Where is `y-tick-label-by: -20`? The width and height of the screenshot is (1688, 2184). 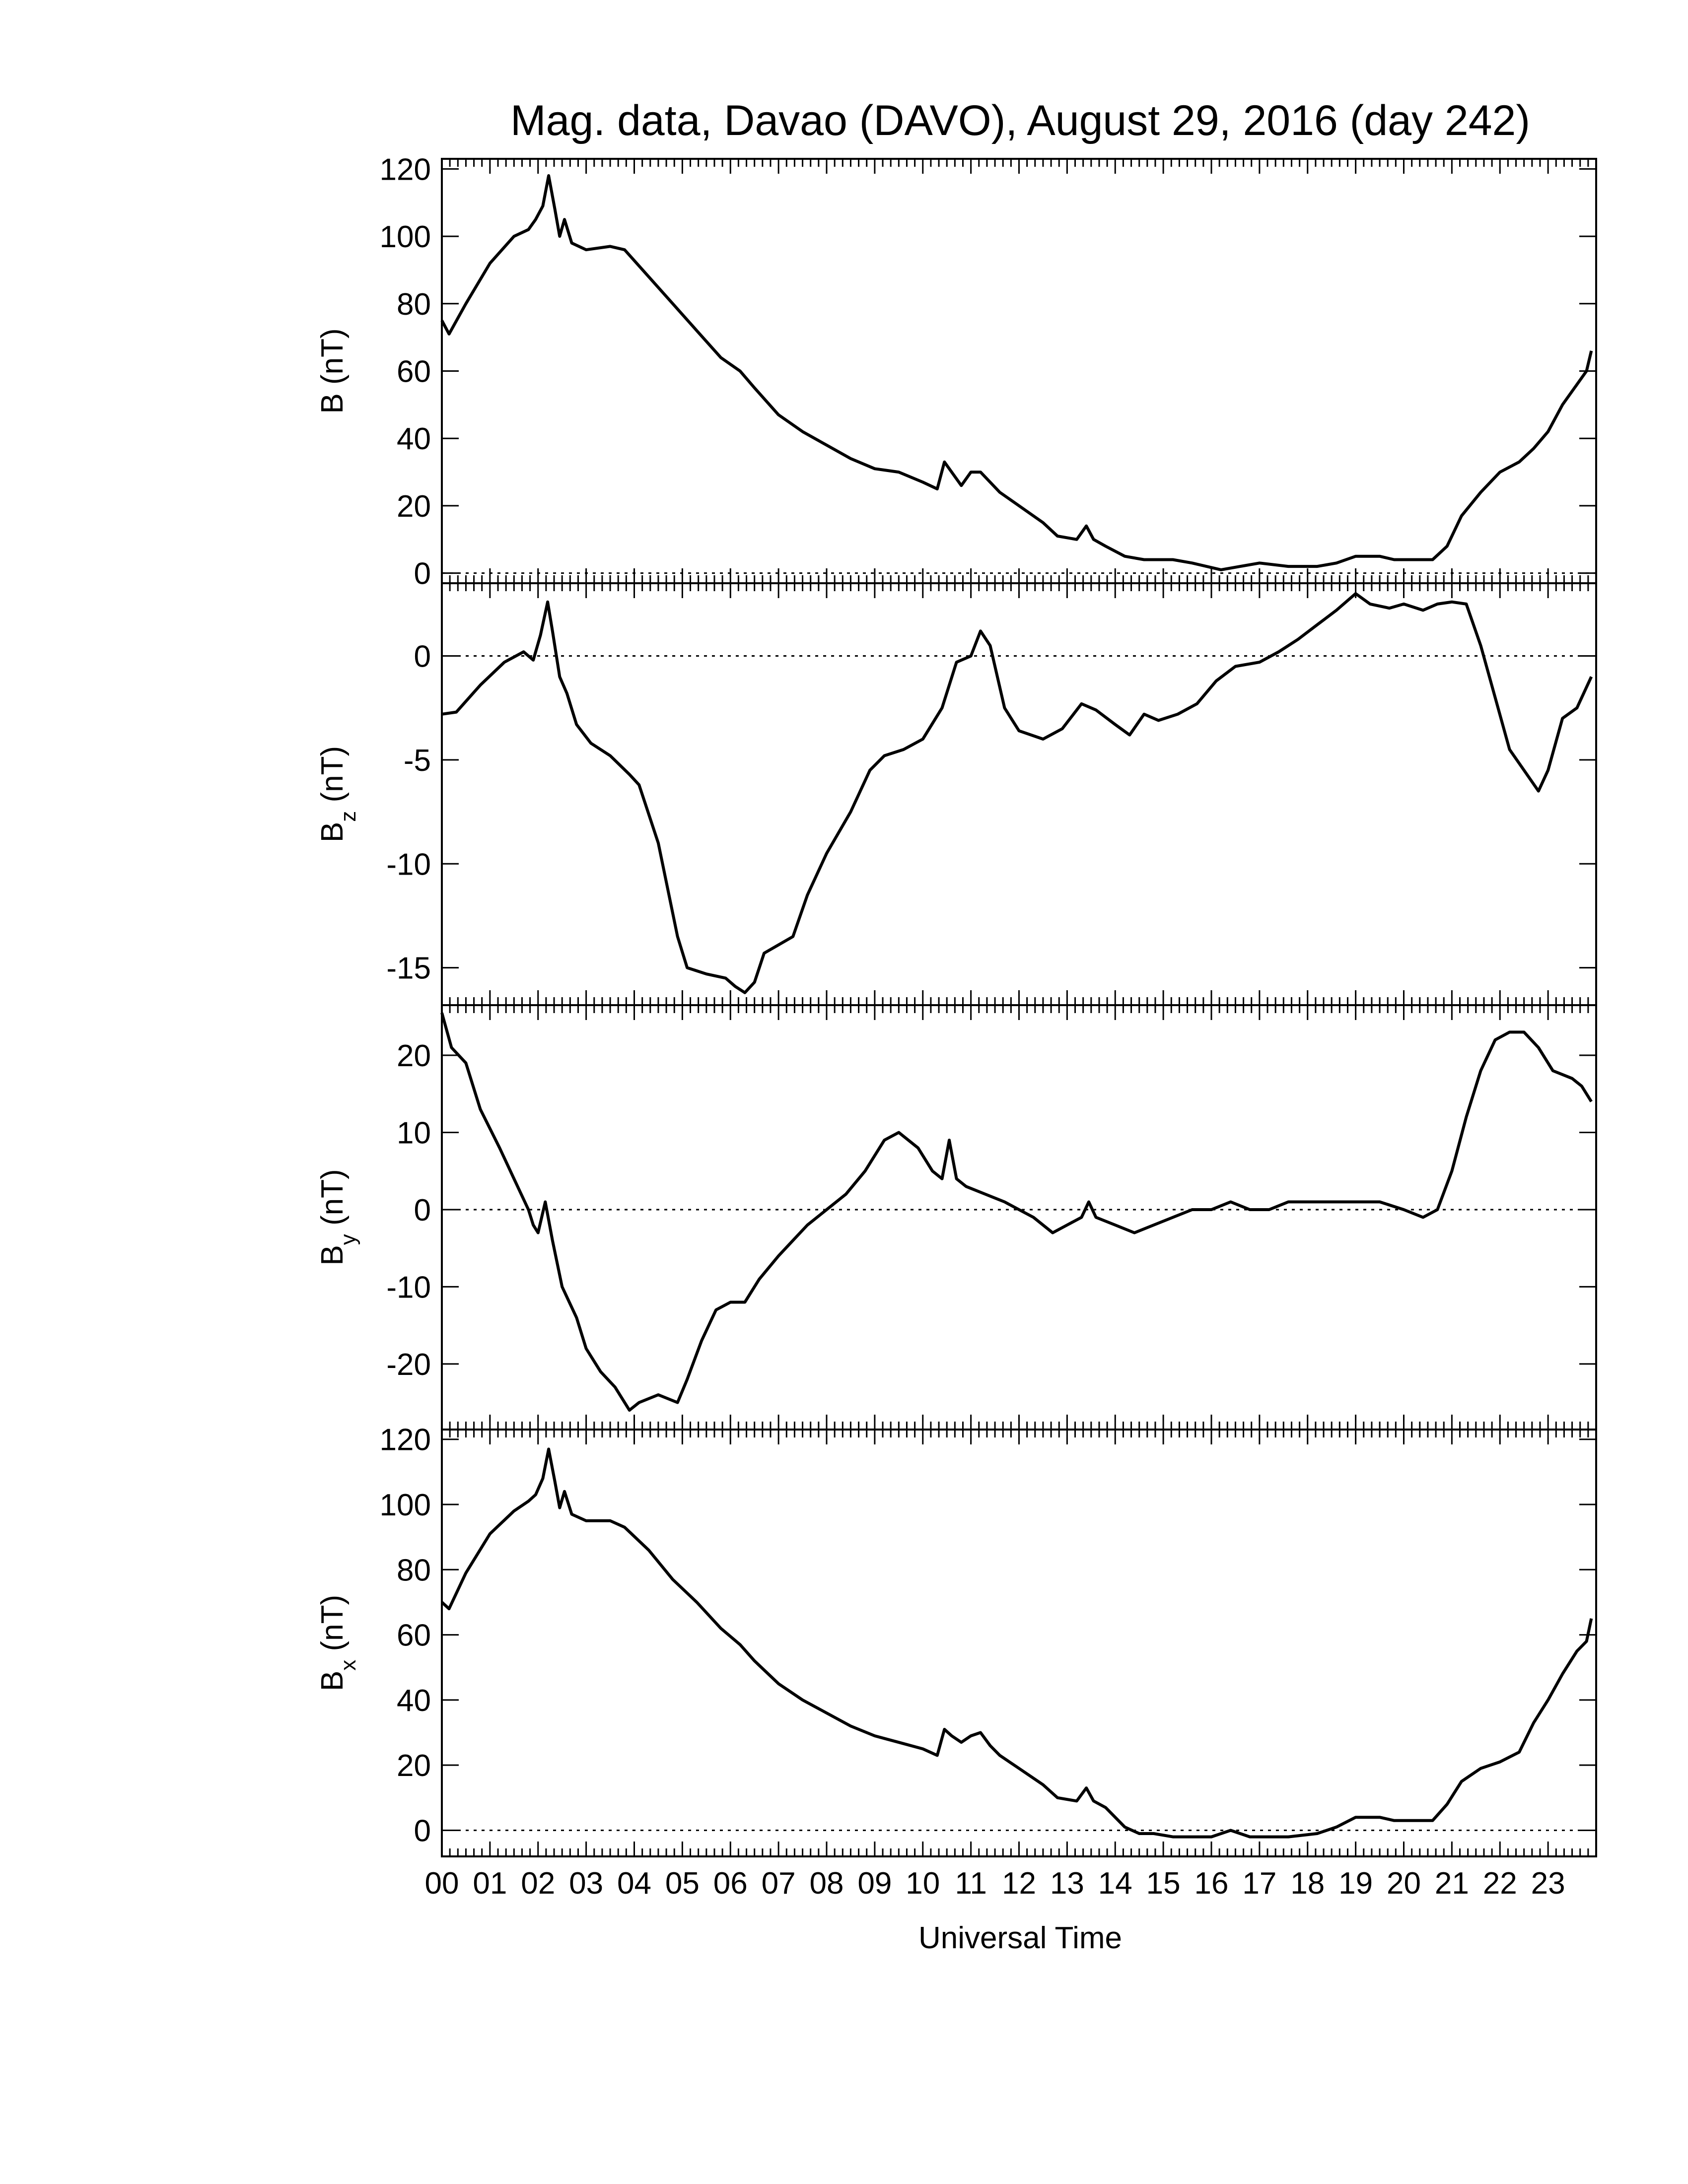 y-tick-label-by: -20 is located at coordinates (408, 1365).